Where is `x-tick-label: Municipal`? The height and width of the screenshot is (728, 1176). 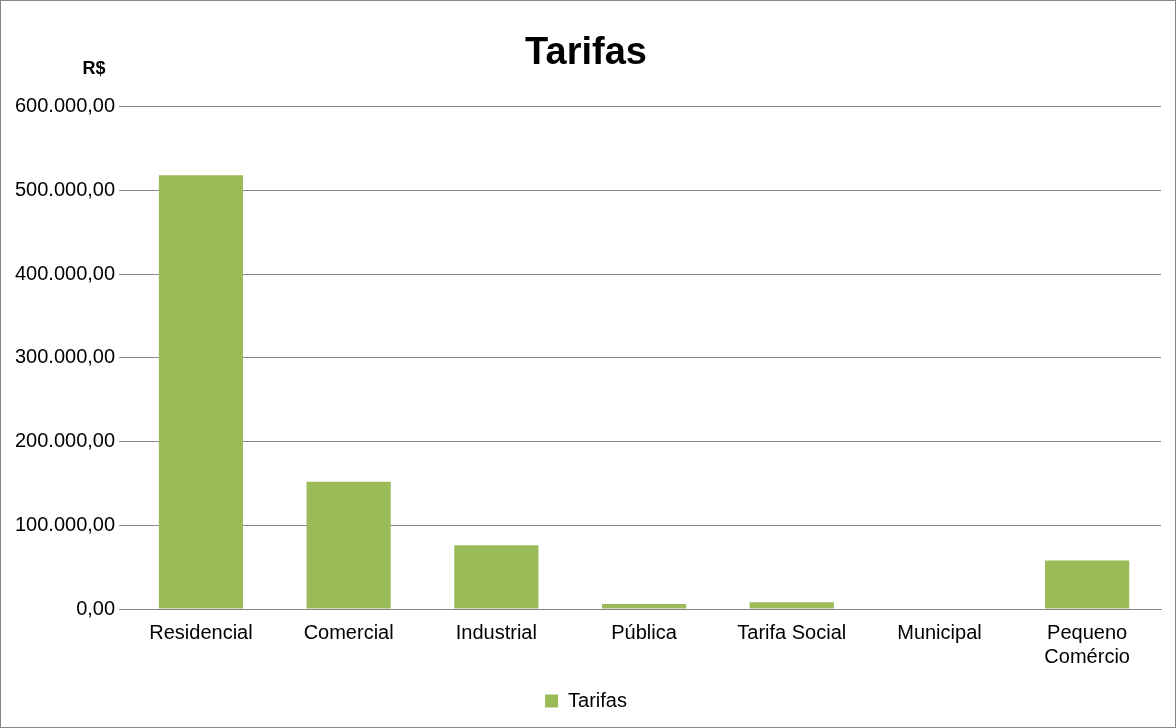
x-tick-label: Municipal is located at coordinates (939, 631).